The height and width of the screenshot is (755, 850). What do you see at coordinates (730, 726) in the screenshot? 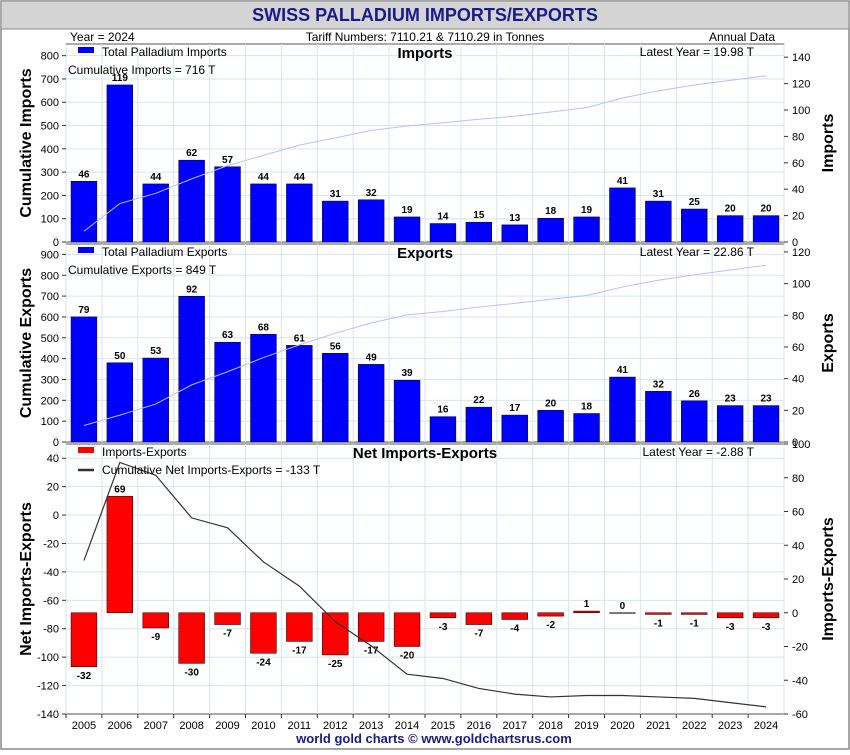
I see `x-tick-label: 2023` at bounding box center [730, 726].